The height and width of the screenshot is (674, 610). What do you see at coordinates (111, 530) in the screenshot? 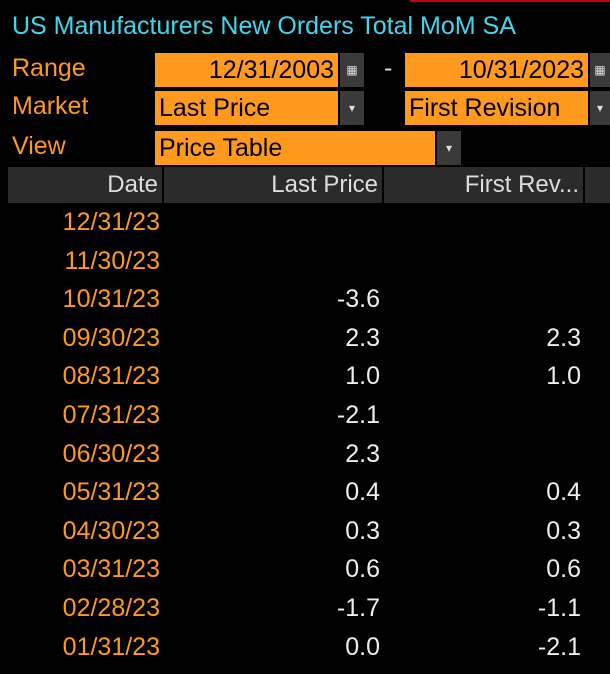
I see `date-cell: 04/30/23` at bounding box center [111, 530].